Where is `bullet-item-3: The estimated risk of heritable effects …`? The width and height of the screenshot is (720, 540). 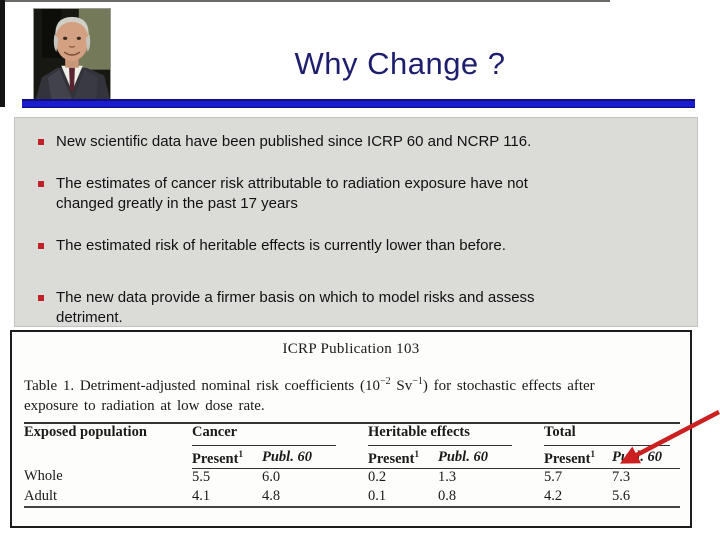 bullet-item-3: The estimated risk of heritable effects … is located at coordinates (362, 246).